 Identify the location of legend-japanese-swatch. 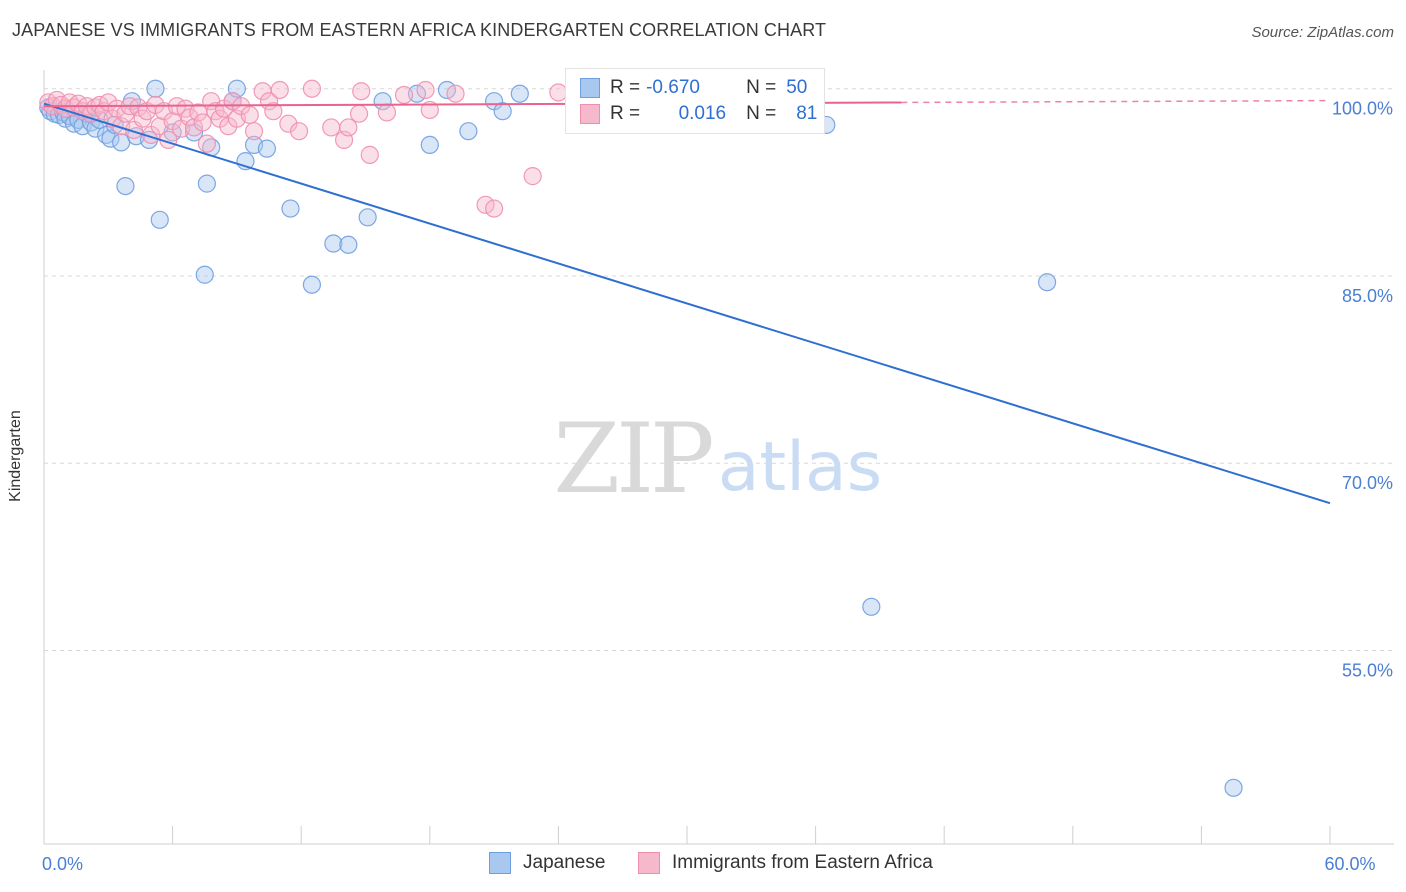
(500, 863).